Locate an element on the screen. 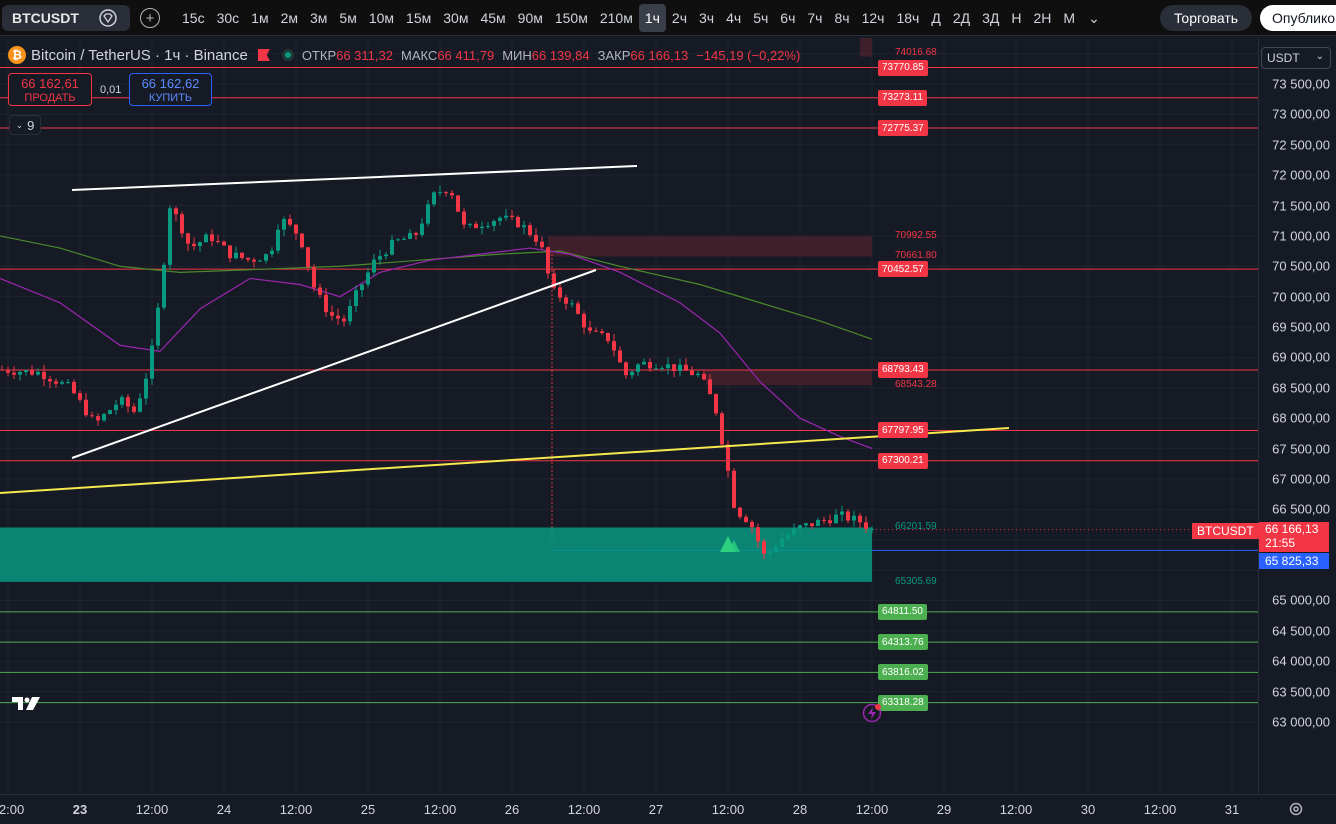 The image size is (1336, 824). interval-16: 4ч is located at coordinates (734, 18).